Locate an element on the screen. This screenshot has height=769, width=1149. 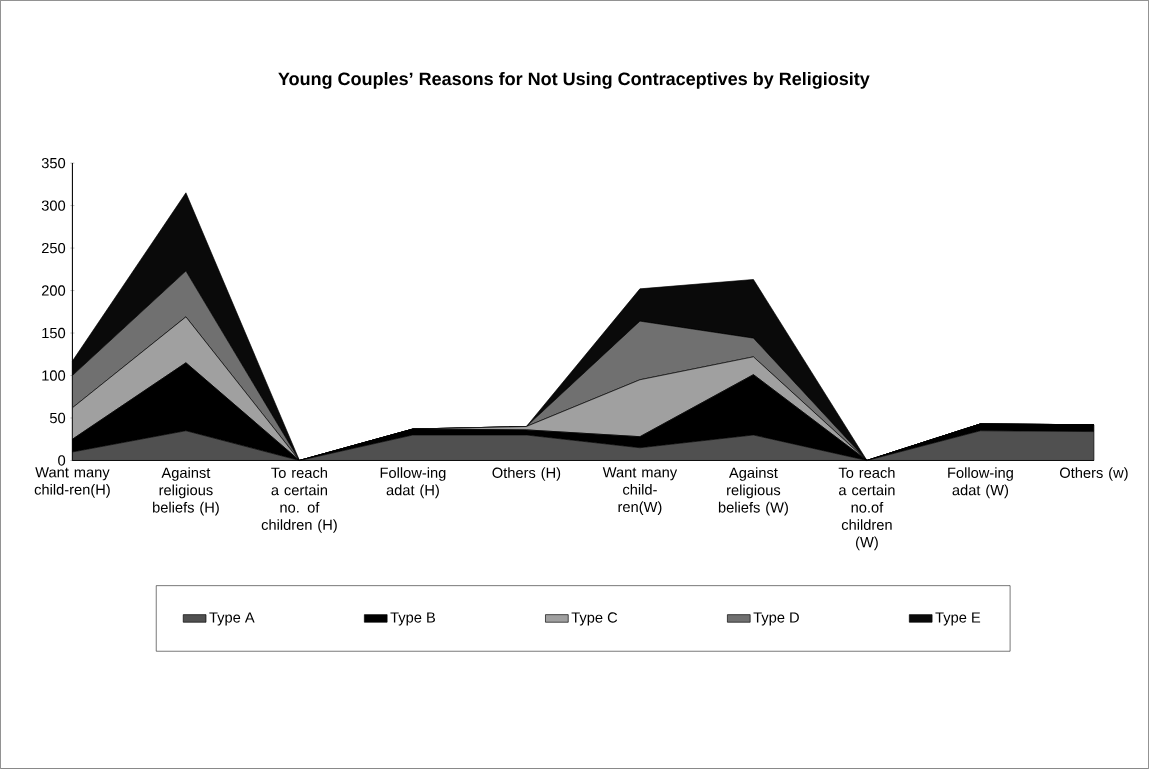
x-tick-label: To reach a certain no. of children (H) is located at coordinates (299, 500).